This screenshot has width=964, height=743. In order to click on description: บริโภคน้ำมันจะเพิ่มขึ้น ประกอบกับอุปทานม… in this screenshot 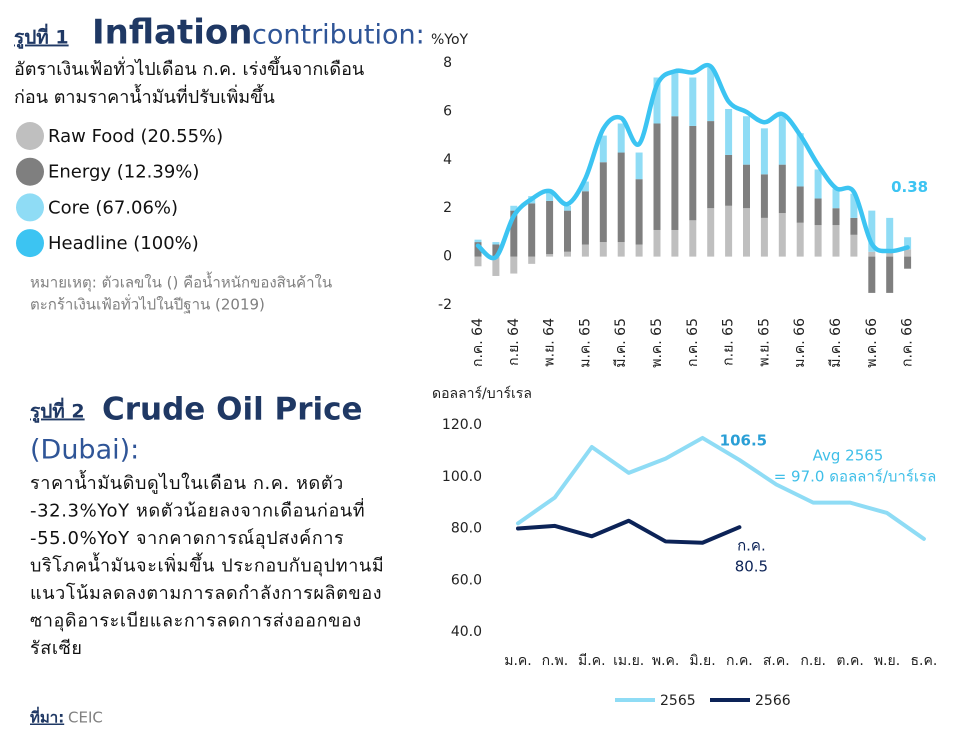, I will do `click(207, 565)`.